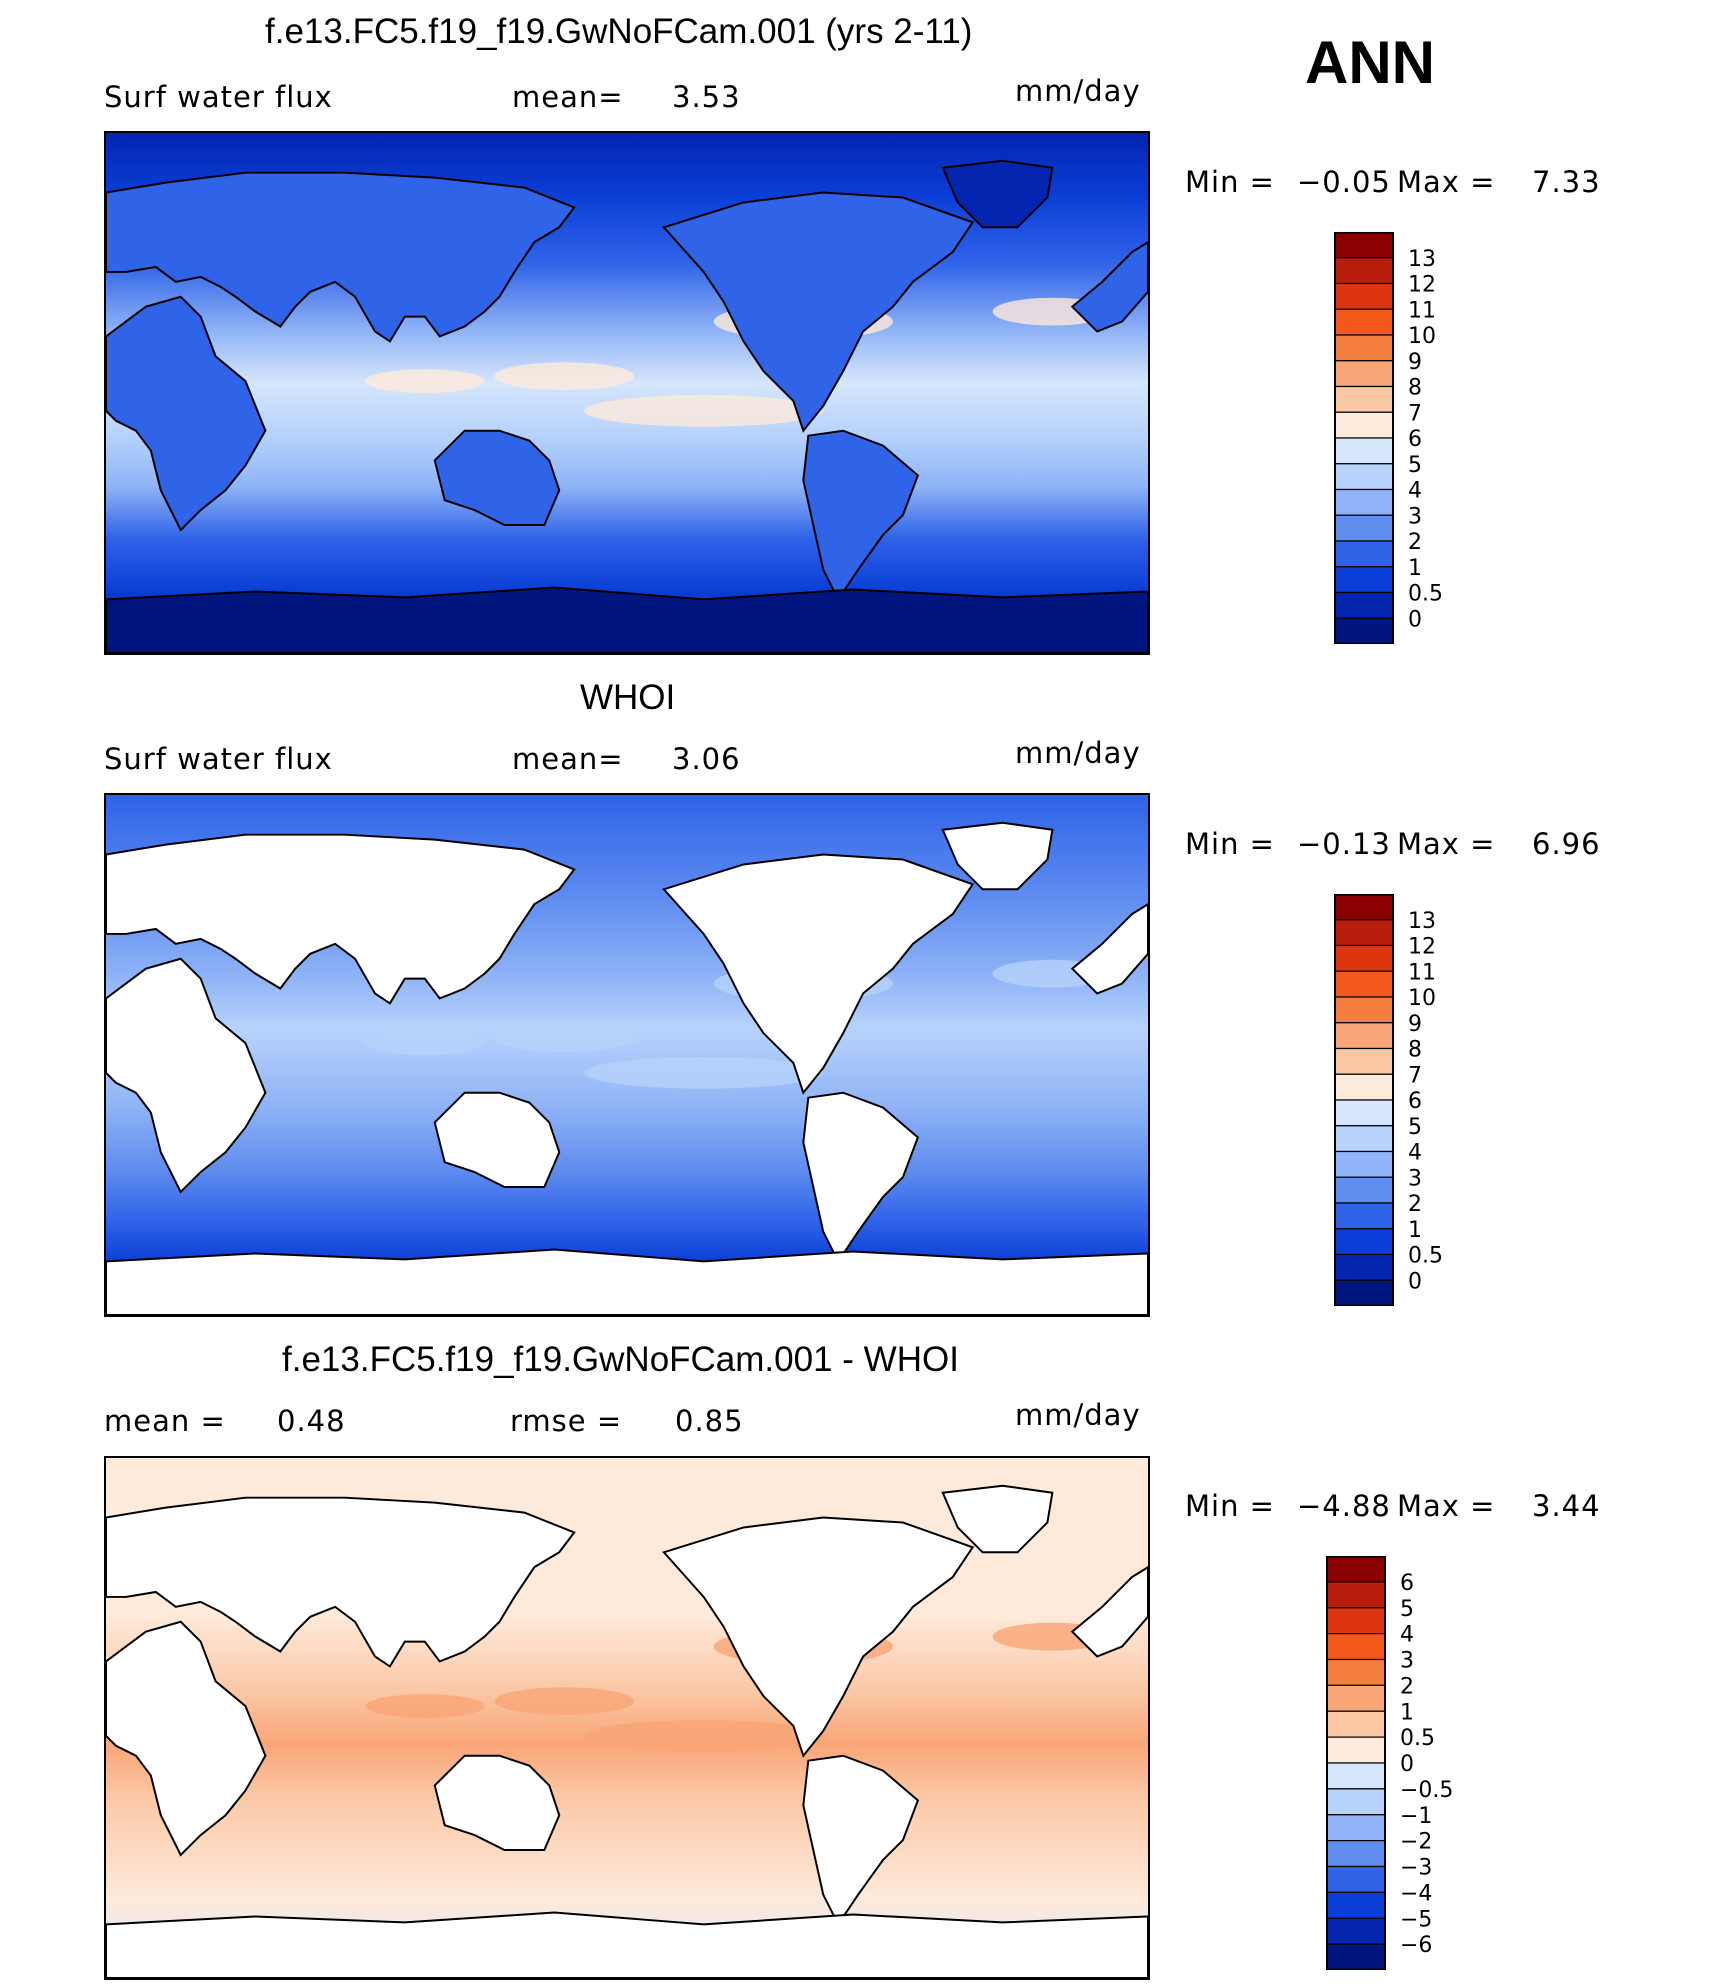  What do you see at coordinates (311, 1421) in the screenshot?
I see `panel-3-mean-value: 0.48` at bounding box center [311, 1421].